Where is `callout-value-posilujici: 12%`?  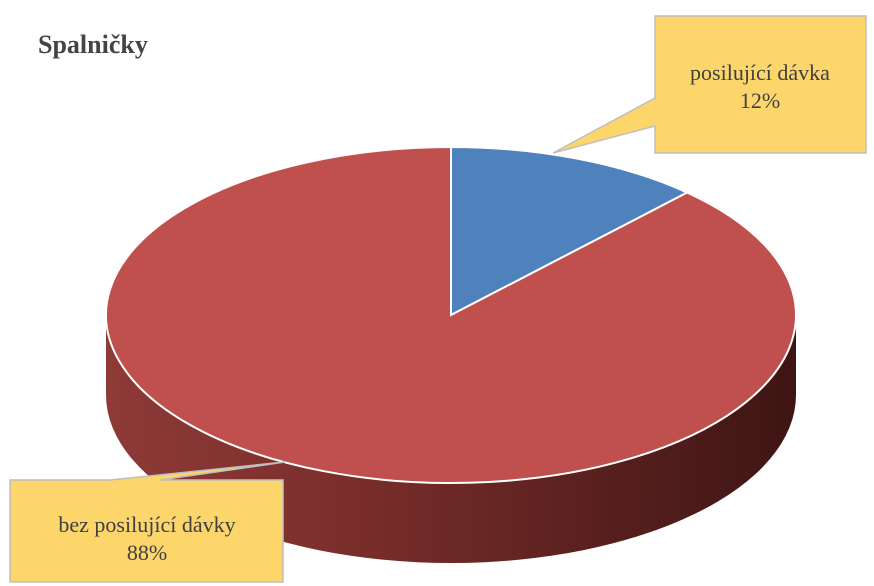 callout-value-posilujici: 12% is located at coordinates (760, 100).